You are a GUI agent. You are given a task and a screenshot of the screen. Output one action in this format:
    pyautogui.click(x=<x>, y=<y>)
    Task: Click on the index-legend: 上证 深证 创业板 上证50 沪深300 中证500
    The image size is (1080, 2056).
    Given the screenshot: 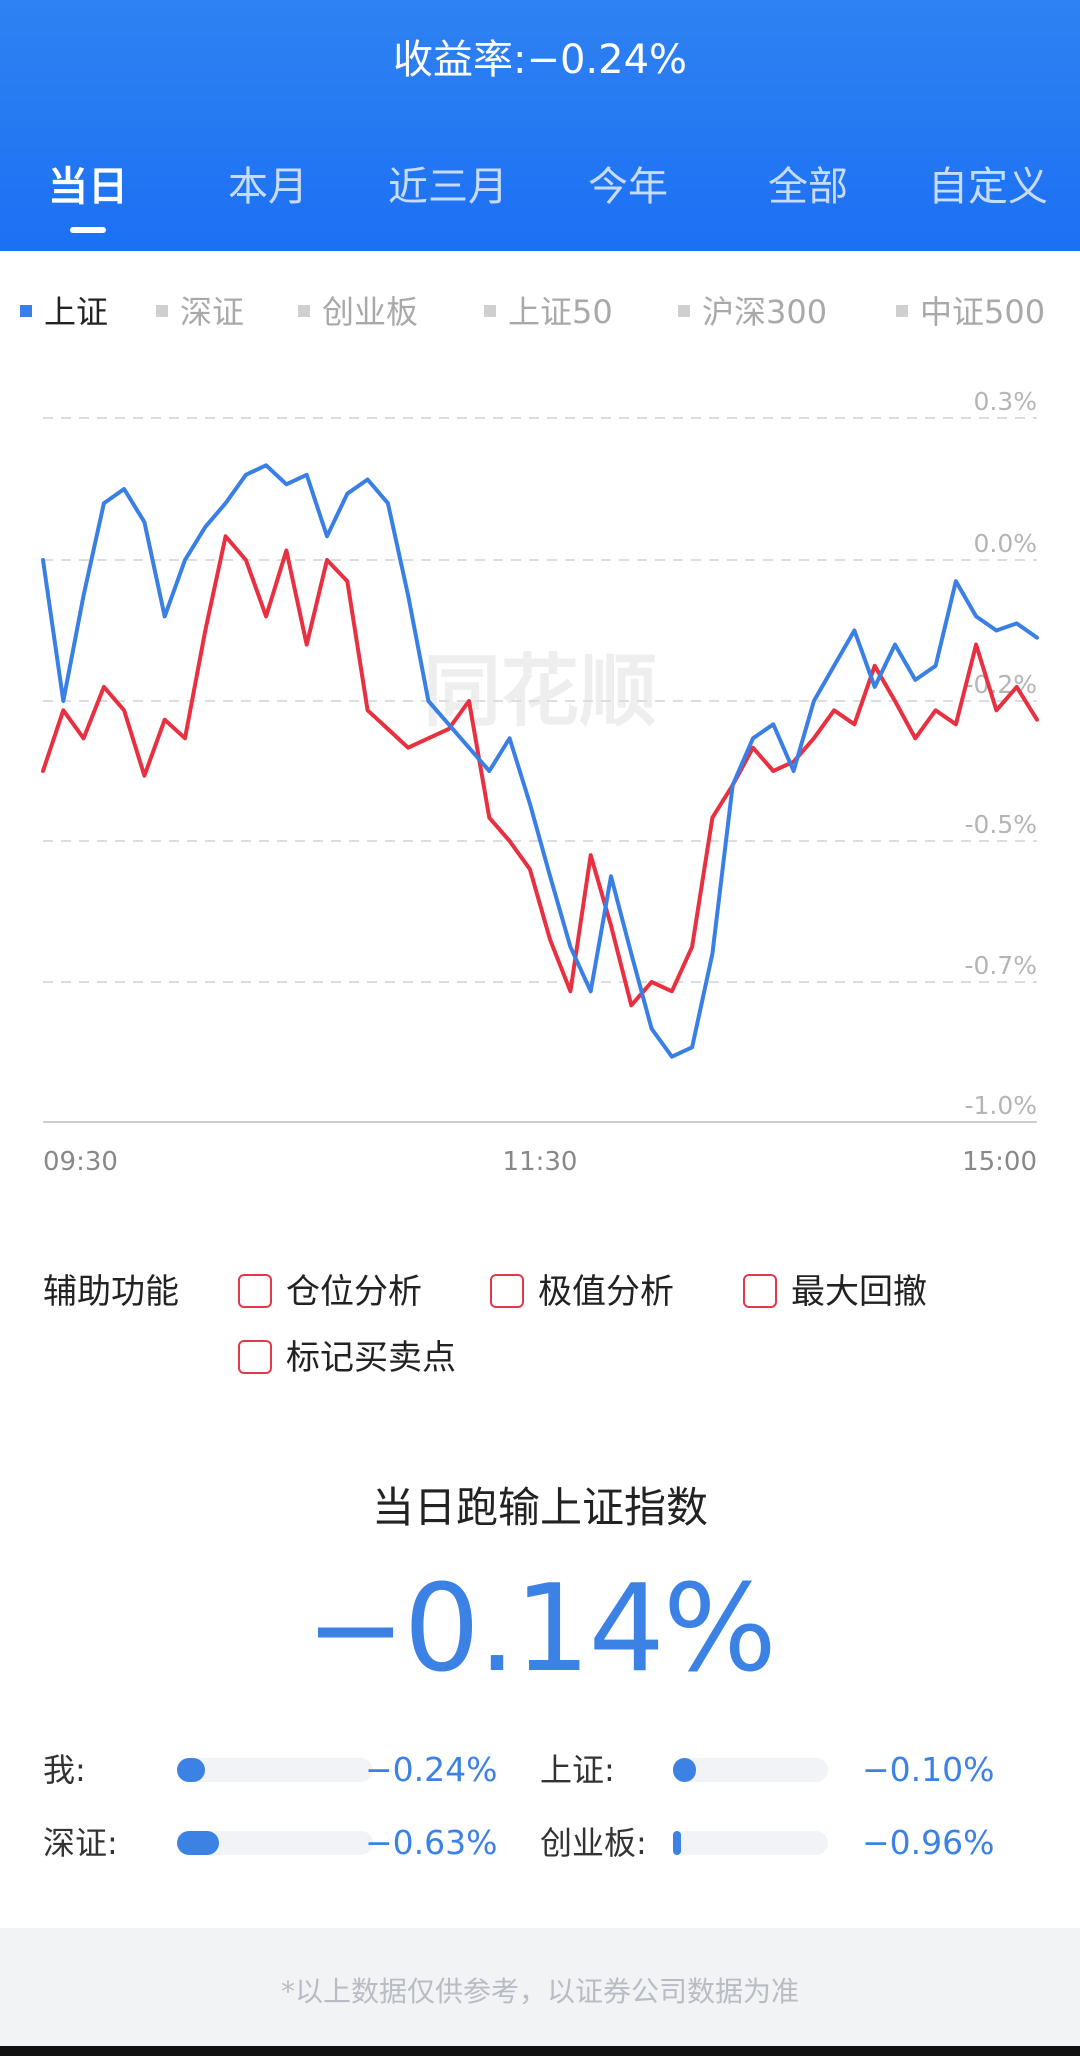 What is the action you would take?
    pyautogui.click(x=540, y=312)
    